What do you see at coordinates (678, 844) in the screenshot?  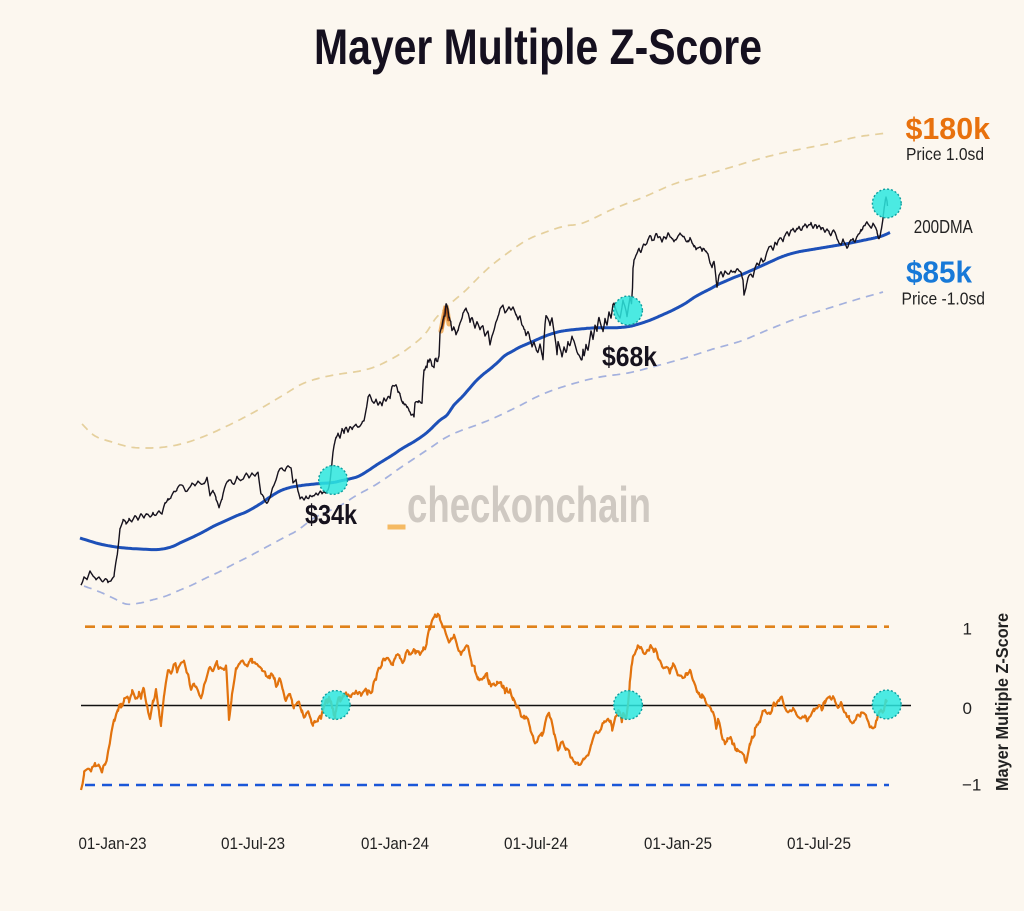 I see `svg-text: 01-Jan-25` at bounding box center [678, 844].